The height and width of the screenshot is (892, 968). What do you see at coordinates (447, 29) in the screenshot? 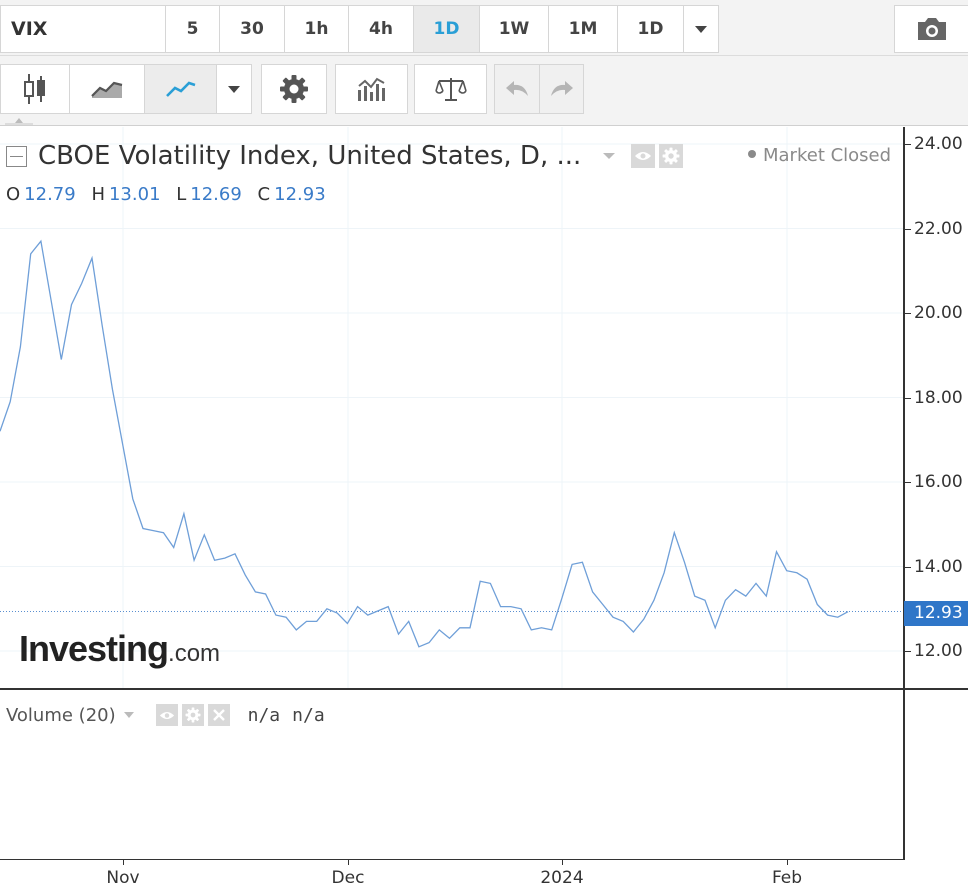
I see `interval-button-1d: 1D` at bounding box center [447, 29].